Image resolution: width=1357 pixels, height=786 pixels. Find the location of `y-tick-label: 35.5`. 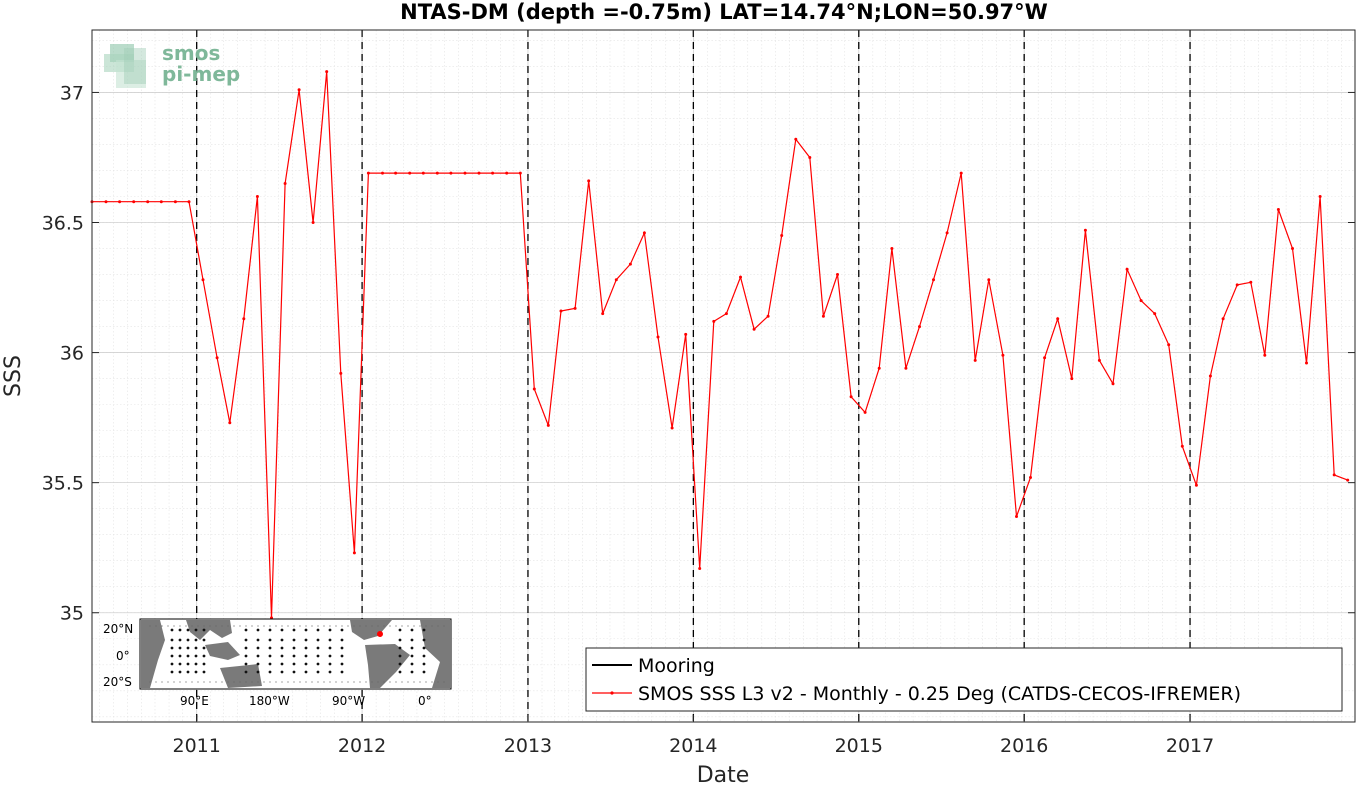

y-tick-label: 35.5 is located at coordinates (63, 484).